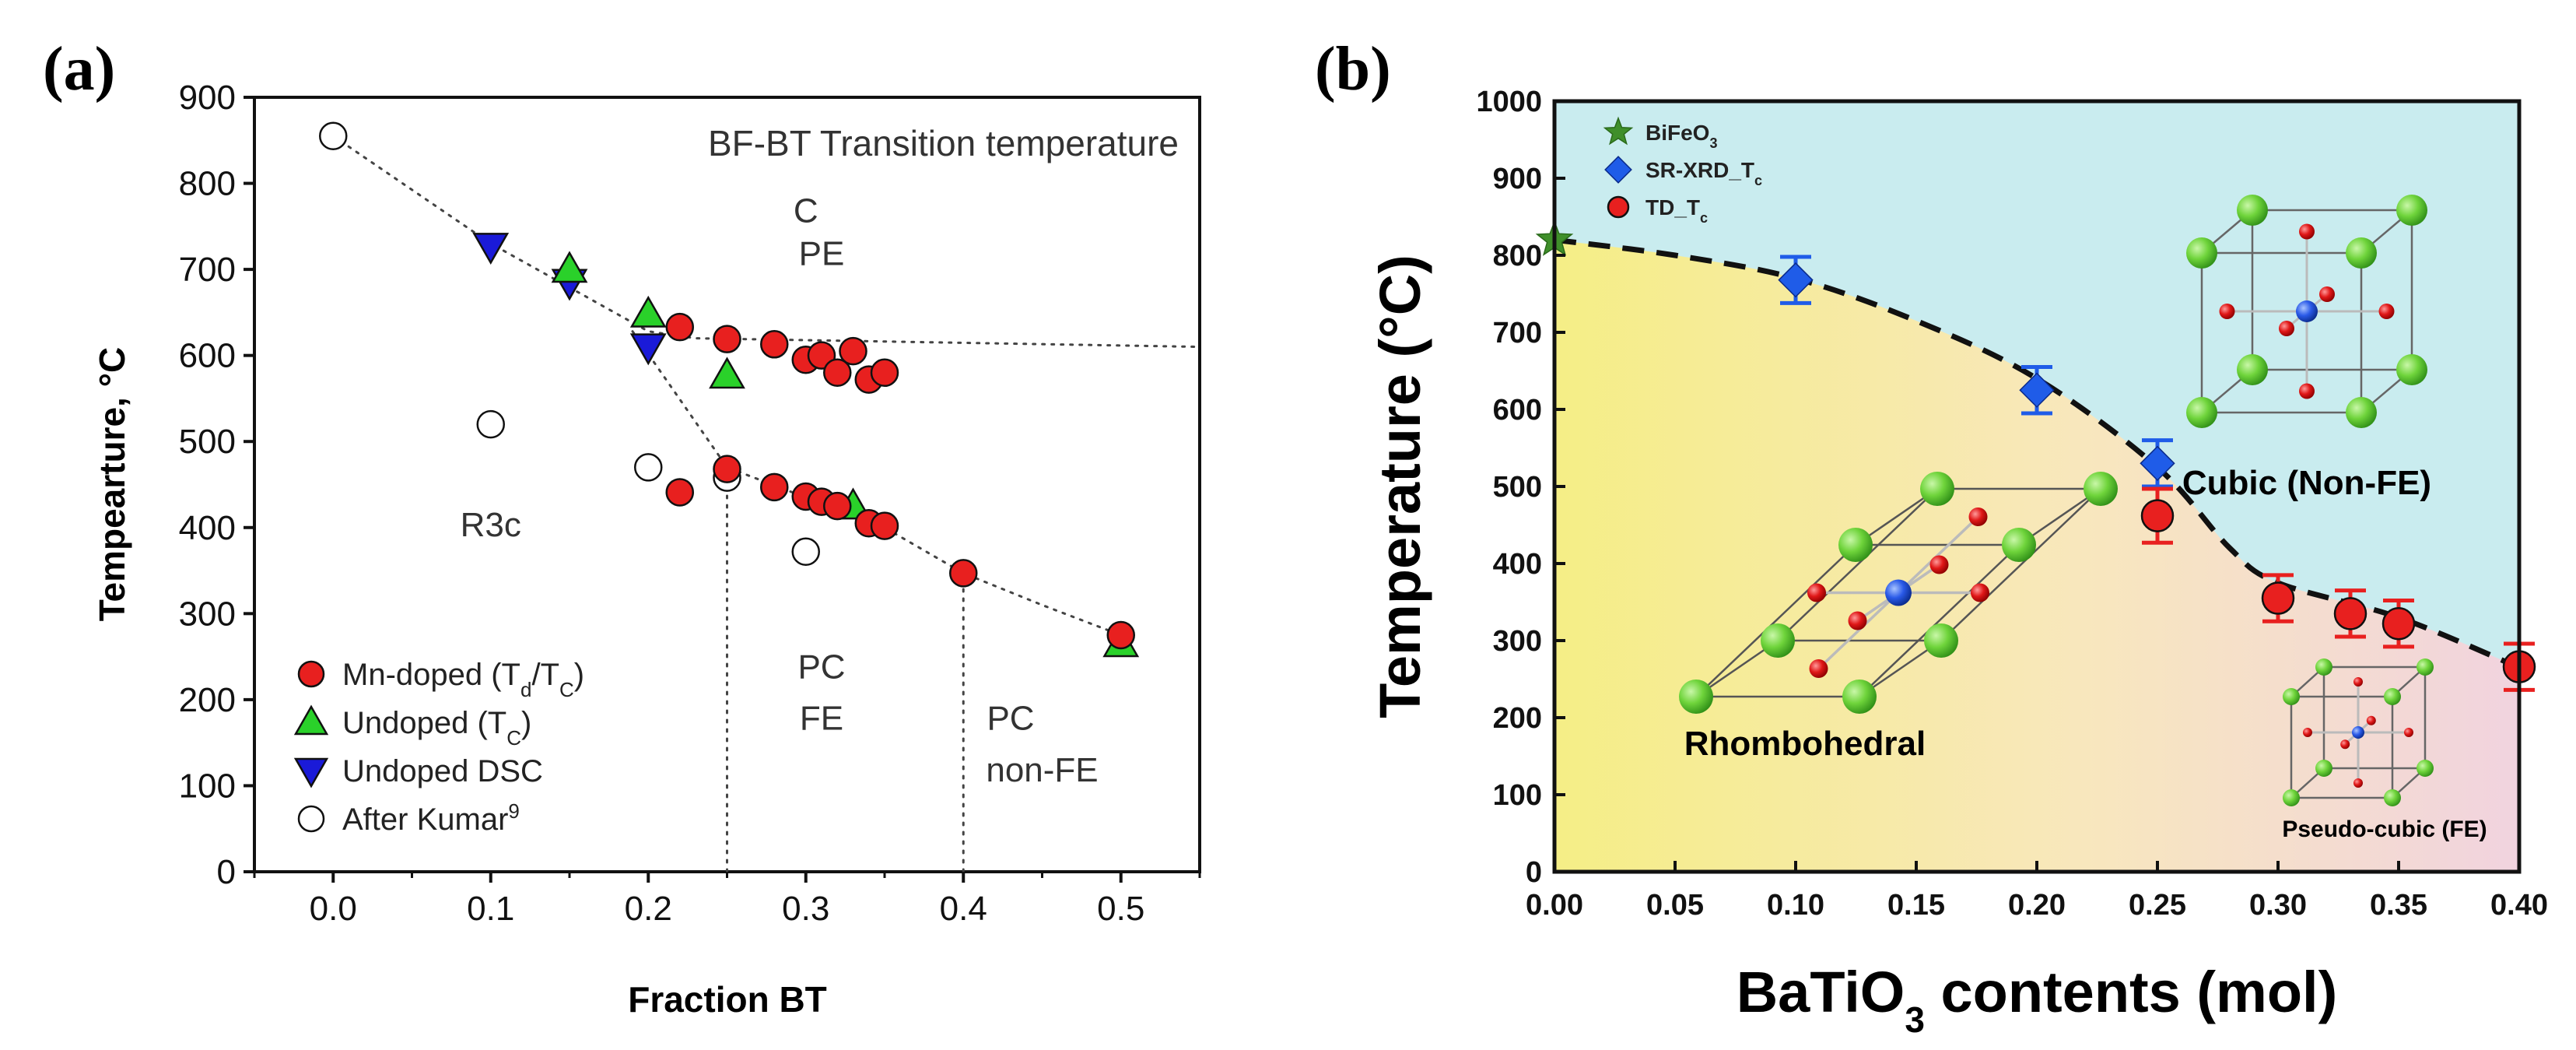 Image resolution: width=2576 pixels, height=1050 pixels. What do you see at coordinates (1858, 631) in the screenshot?
I see `crystal-bond` at bounding box center [1858, 631].